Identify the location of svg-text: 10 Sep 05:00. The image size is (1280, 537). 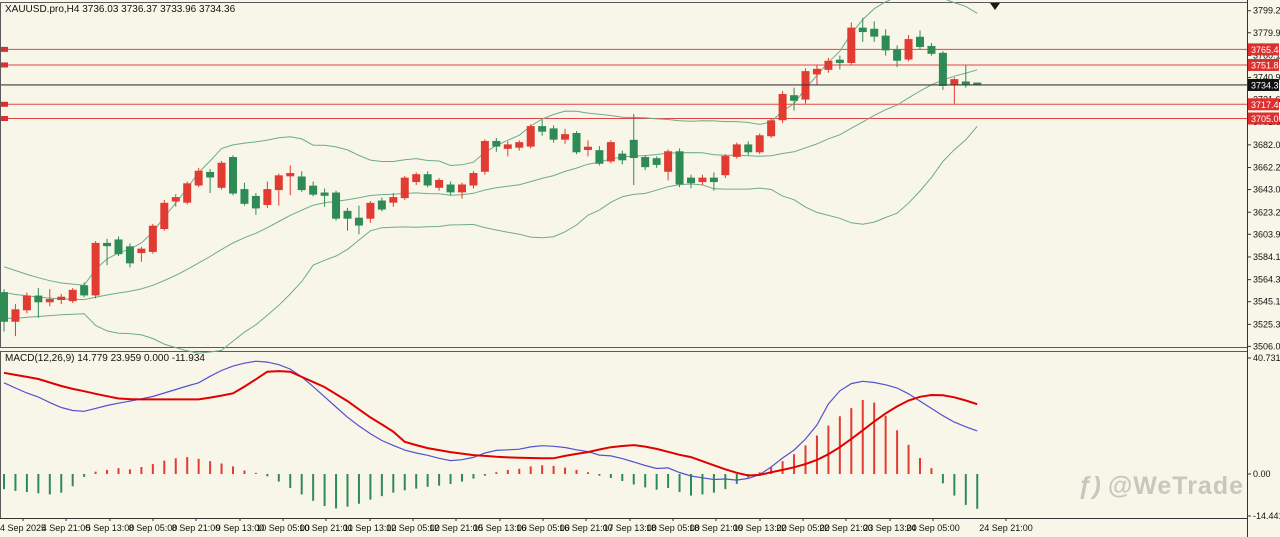
(283, 528).